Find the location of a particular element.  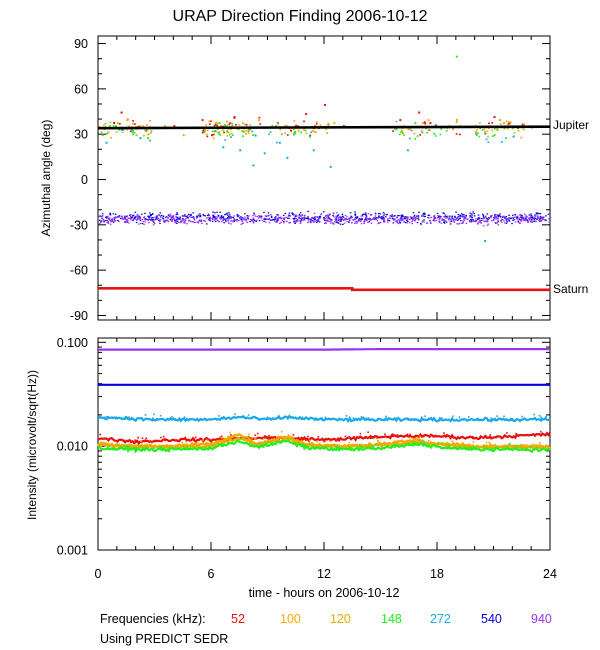

legend-272: 272 is located at coordinates (440, 619).